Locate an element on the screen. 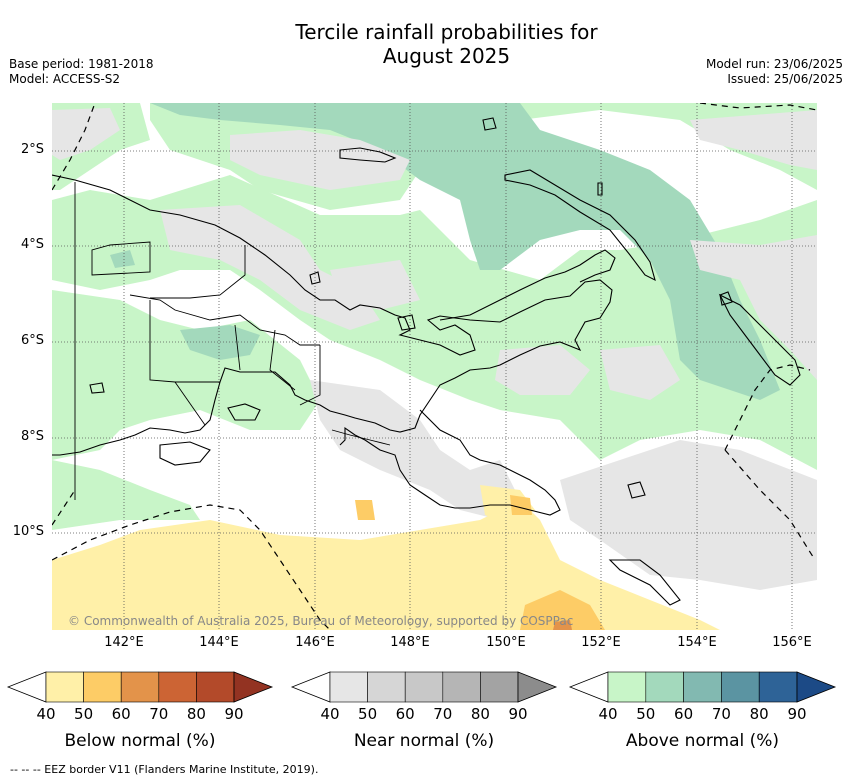 The image size is (850, 781). colorbar-title: Near normal (%) is located at coordinates (424, 741).